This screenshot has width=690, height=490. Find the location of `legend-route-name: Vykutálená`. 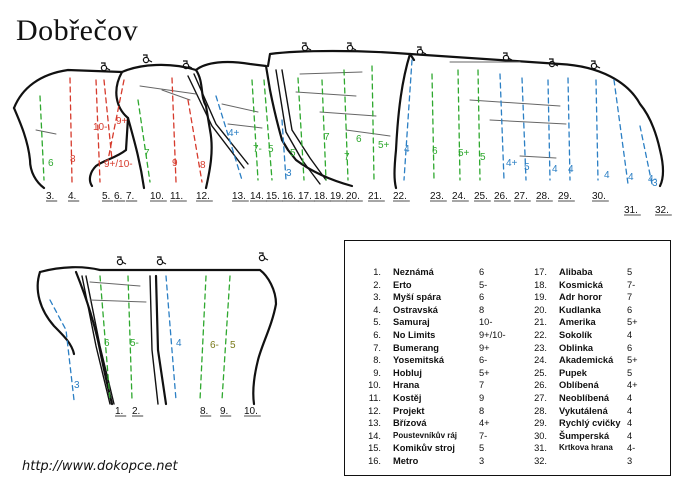

legend-route-name: Vykutálená is located at coordinates (583, 410).